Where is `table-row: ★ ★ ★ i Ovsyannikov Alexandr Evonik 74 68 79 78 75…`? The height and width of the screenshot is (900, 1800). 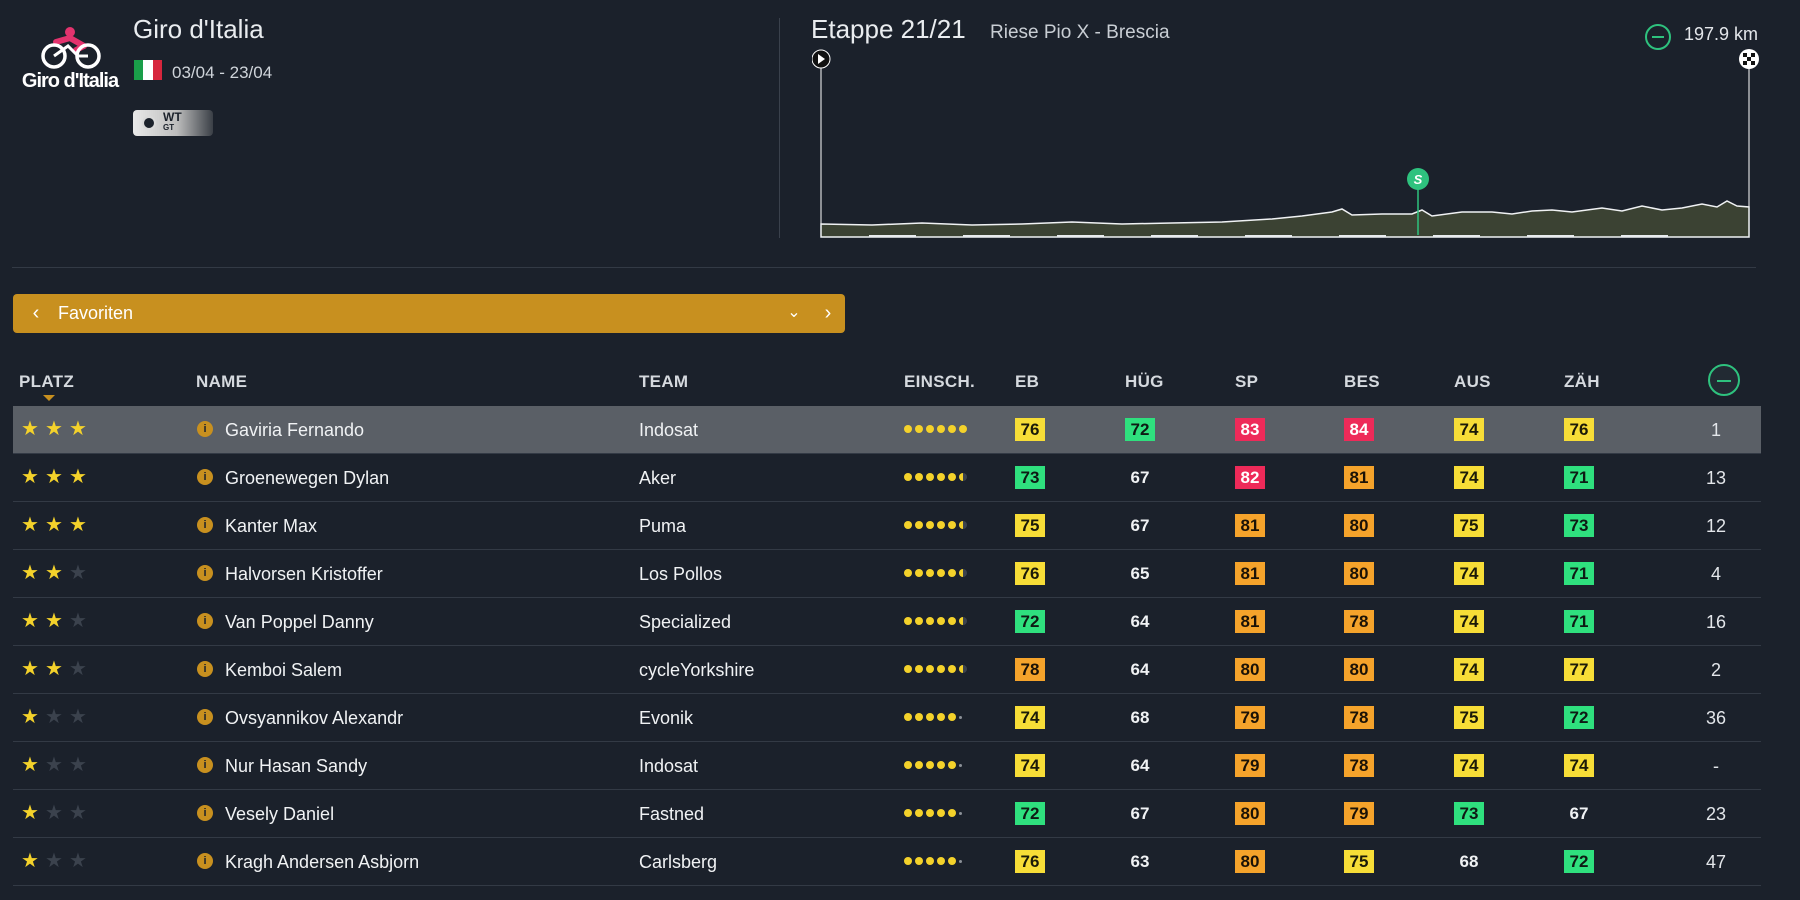 table-row: ★ ★ ★ i Ovsyannikov Alexandr Evonik 74 68 79 78 75… is located at coordinates (887, 718).